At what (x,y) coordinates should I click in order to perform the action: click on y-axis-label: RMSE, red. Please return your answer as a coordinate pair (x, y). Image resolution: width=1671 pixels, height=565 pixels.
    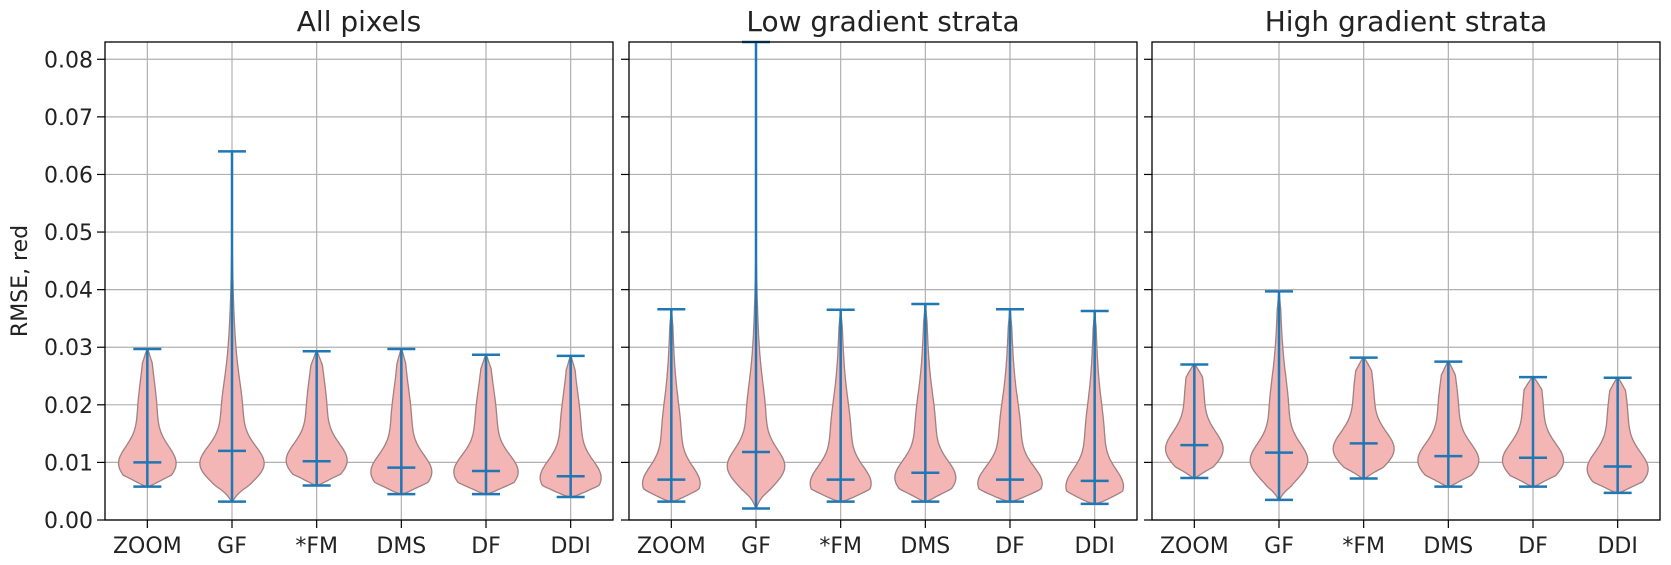
    Looking at the image, I should click on (20, 281).